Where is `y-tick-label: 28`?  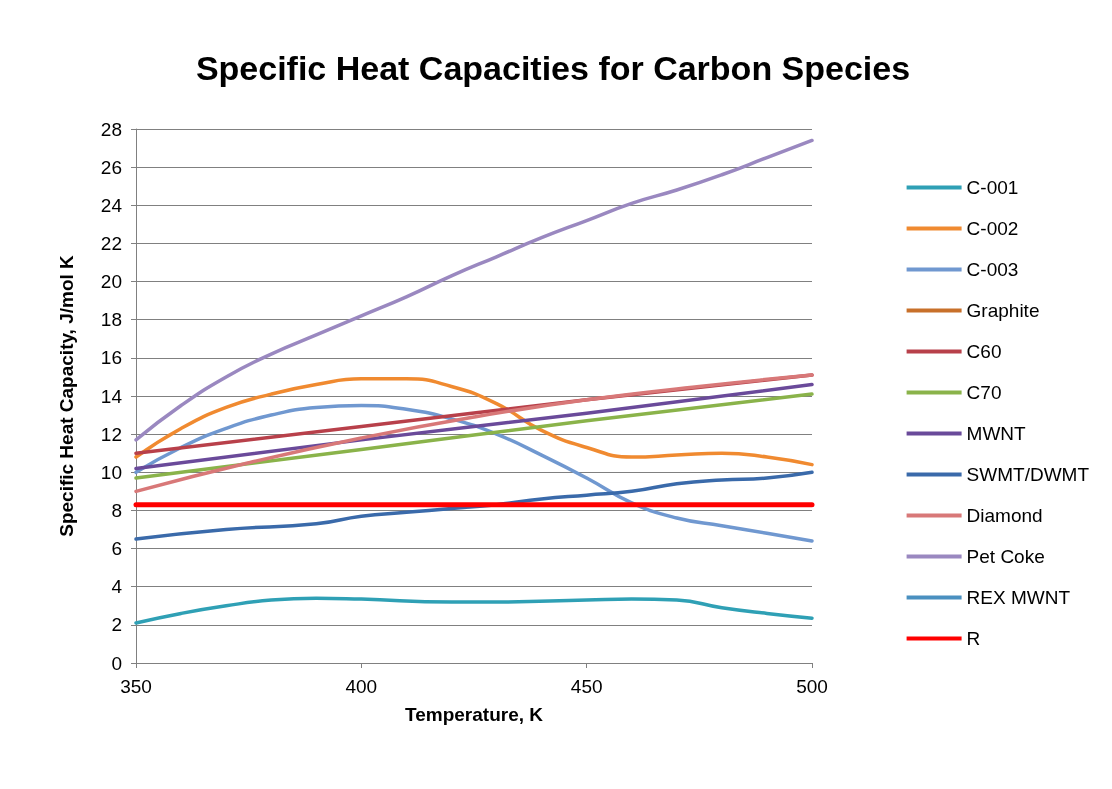
y-tick-label: 28 is located at coordinates (111, 129).